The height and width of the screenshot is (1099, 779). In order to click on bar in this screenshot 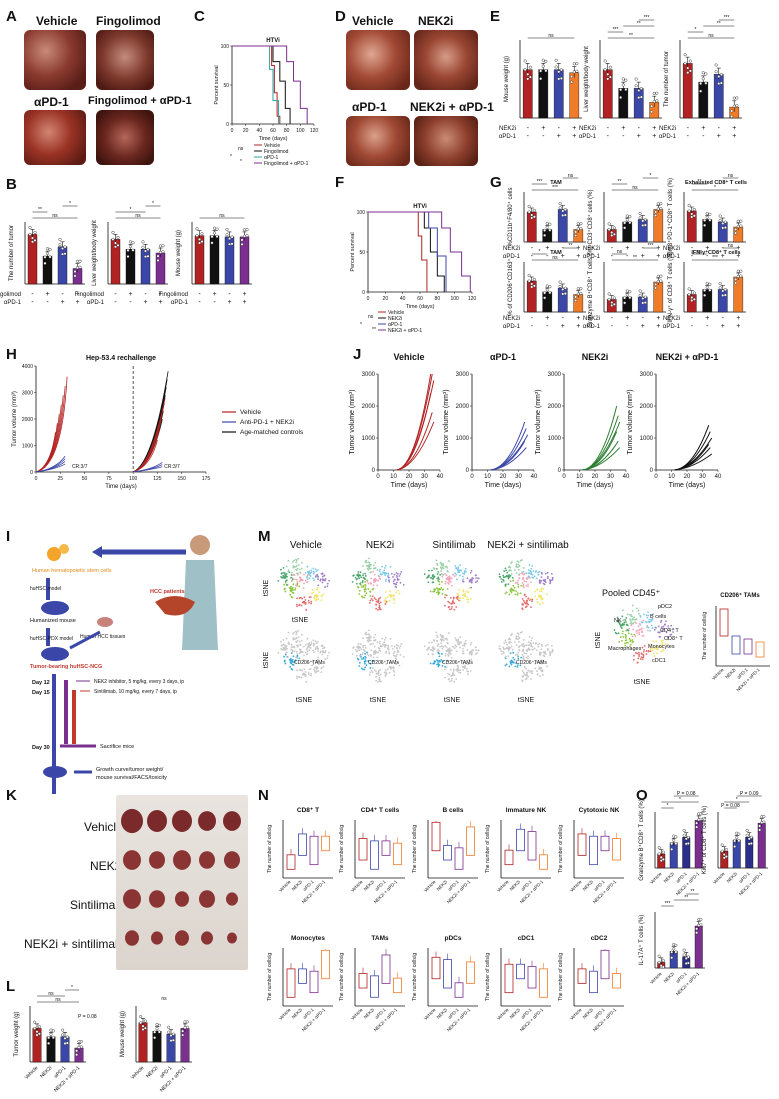, I will do `click(718, 96)`.